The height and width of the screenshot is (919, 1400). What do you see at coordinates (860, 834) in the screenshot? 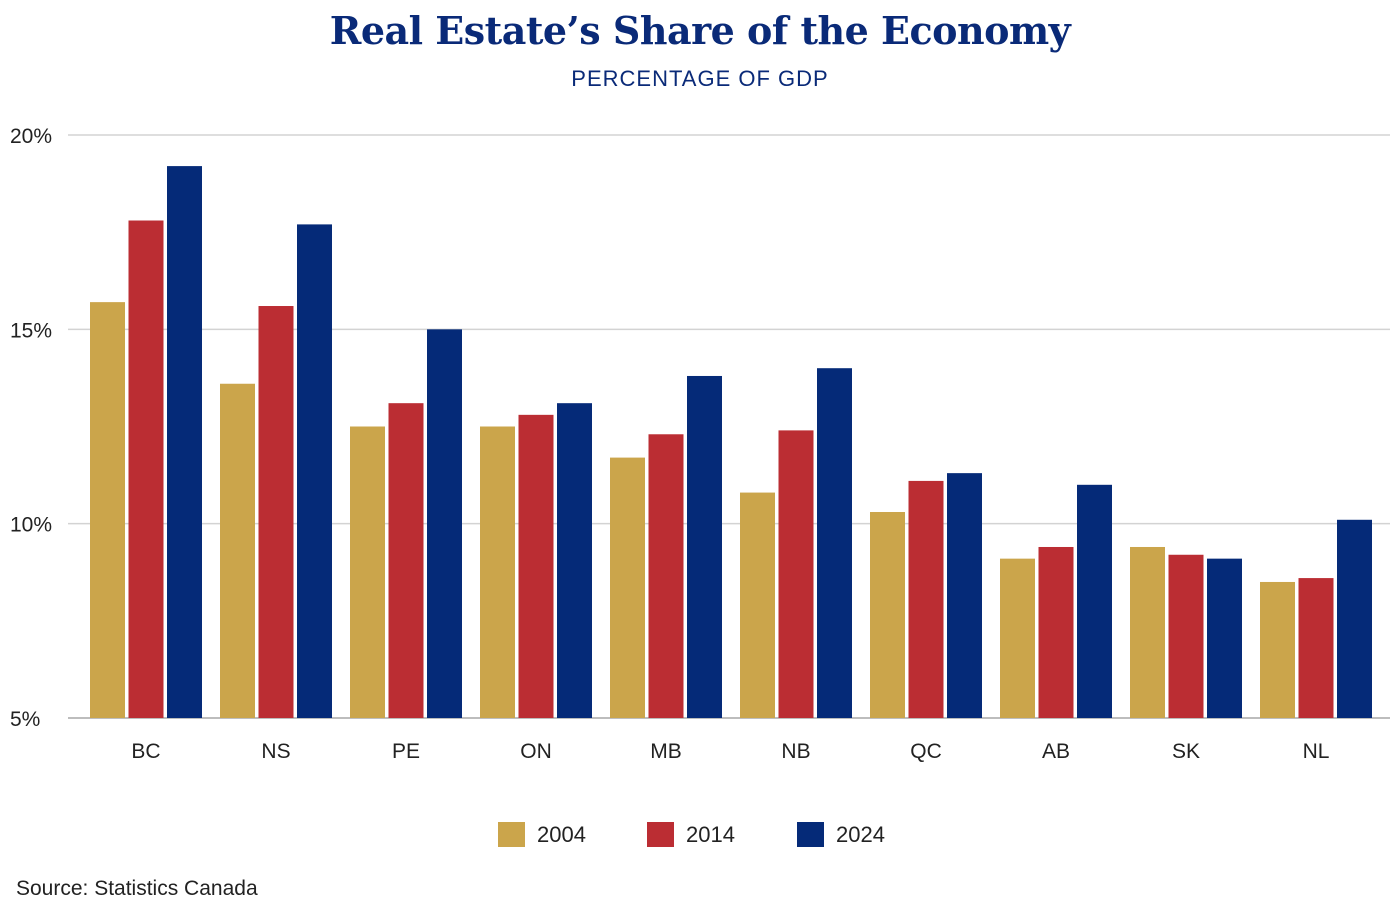
I see `legend-label-2024: 2024` at bounding box center [860, 834].